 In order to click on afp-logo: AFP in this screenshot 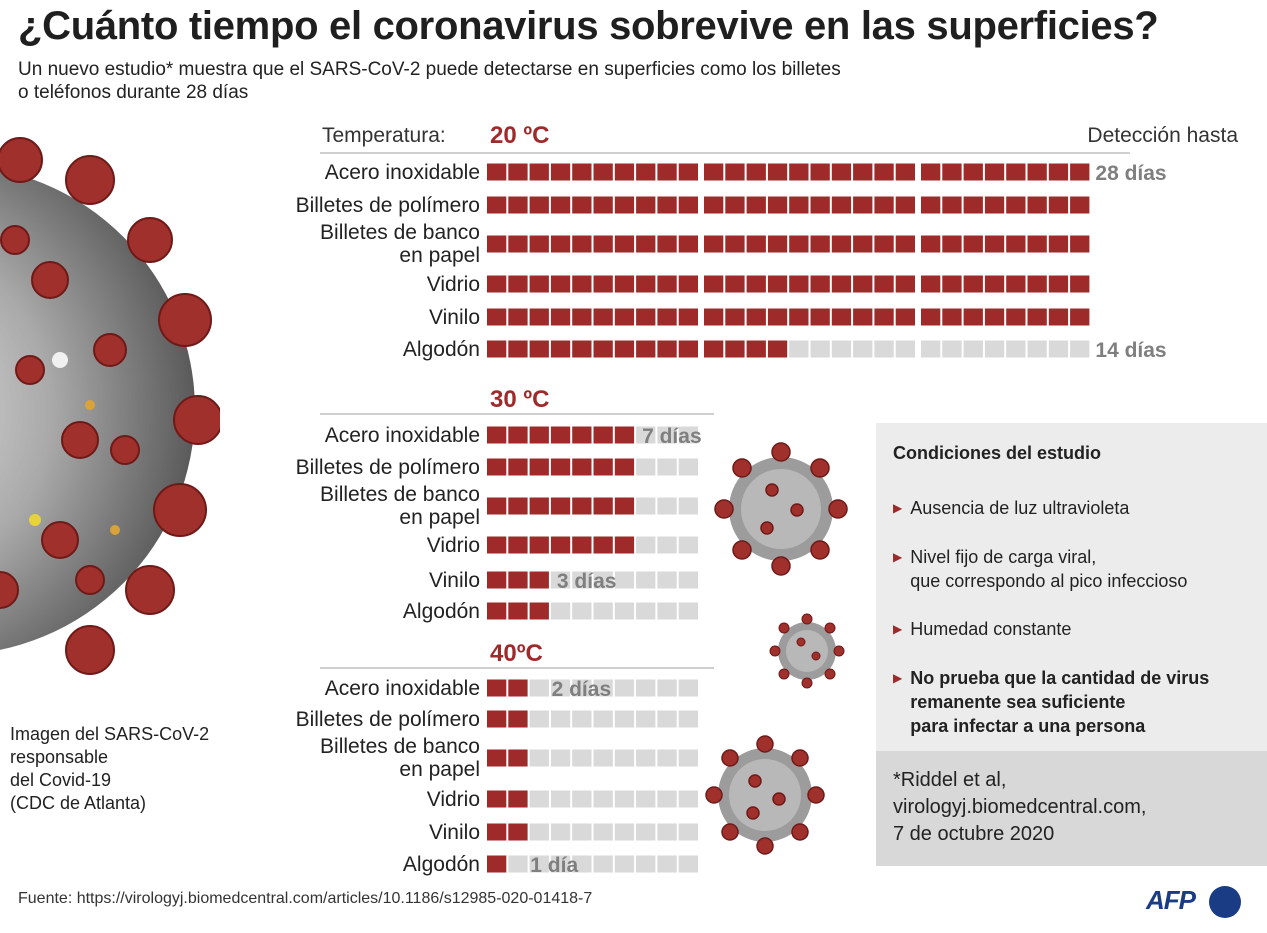, I will do `click(1171, 900)`.